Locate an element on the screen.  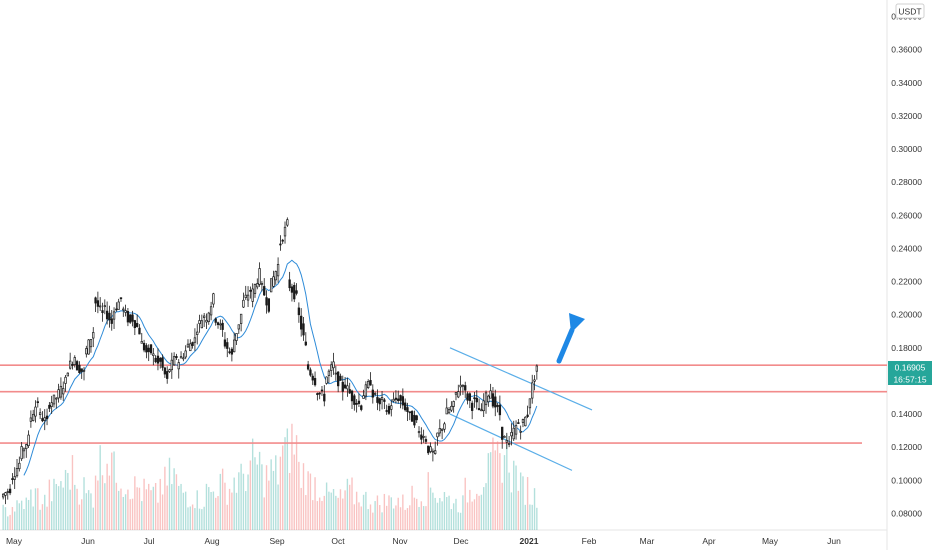
volume-bars is located at coordinates (270, 476).